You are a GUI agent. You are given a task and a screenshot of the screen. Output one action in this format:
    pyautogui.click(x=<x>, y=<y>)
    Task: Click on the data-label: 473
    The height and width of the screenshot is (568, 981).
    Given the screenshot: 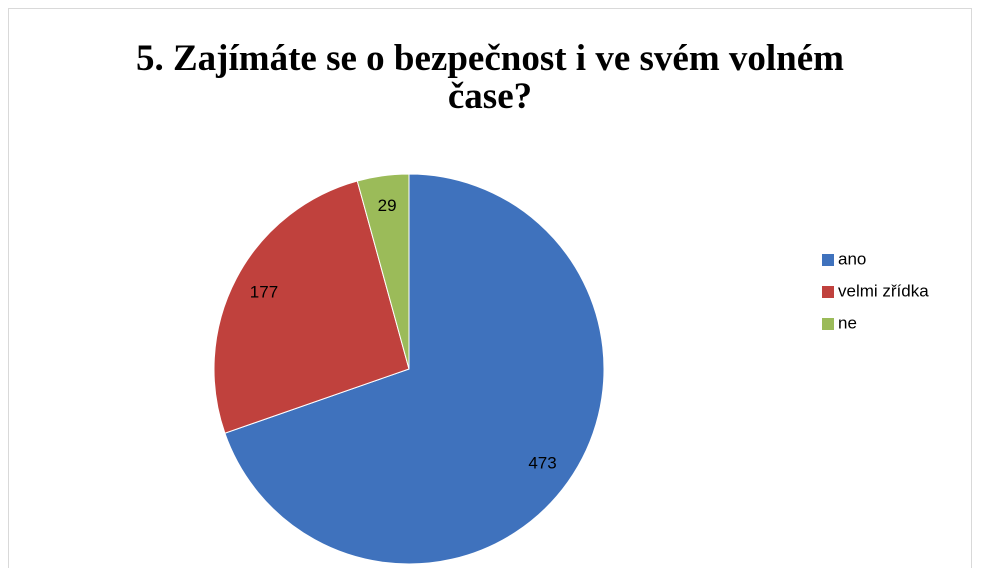 What is the action you would take?
    pyautogui.click(x=542, y=462)
    